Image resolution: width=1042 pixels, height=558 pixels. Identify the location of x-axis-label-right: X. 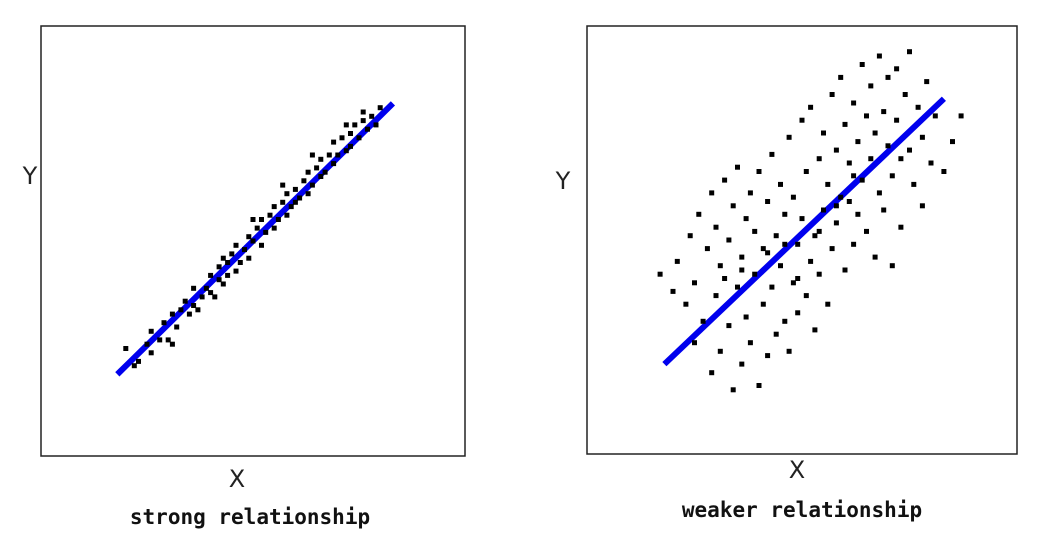
(797, 470).